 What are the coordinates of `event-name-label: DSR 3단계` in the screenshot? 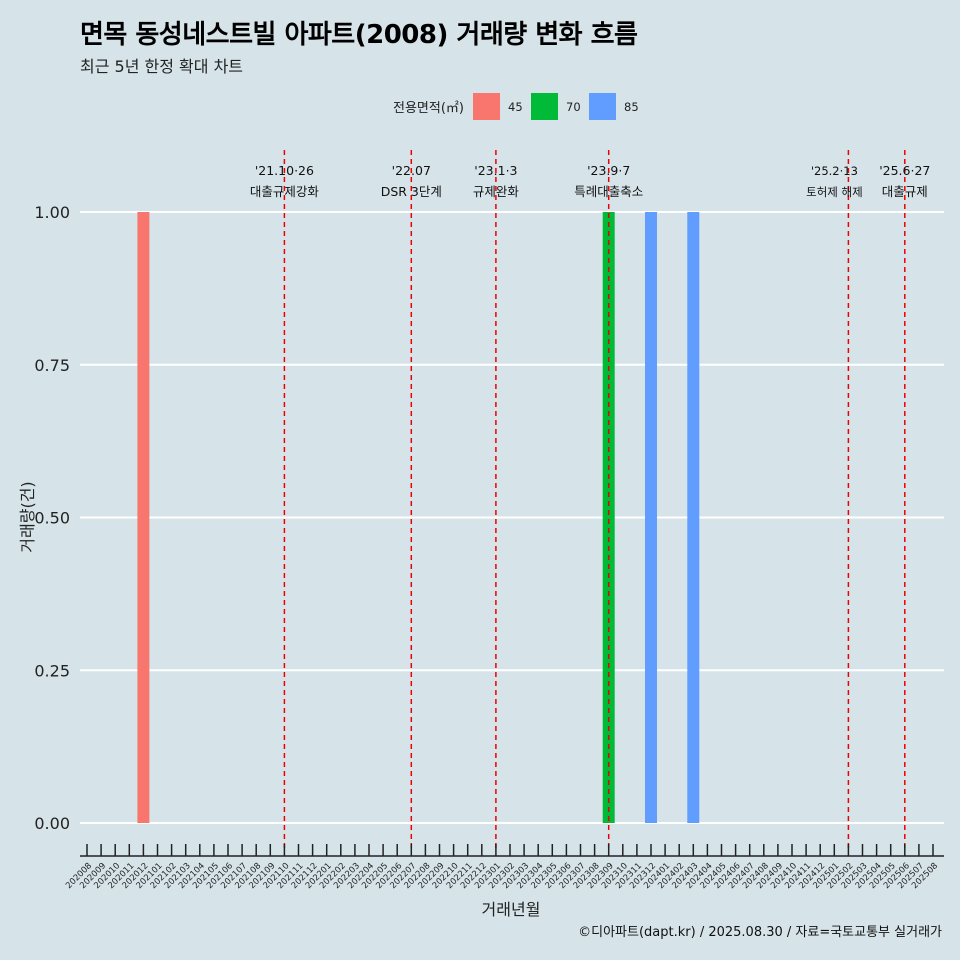 It's located at (411, 191).